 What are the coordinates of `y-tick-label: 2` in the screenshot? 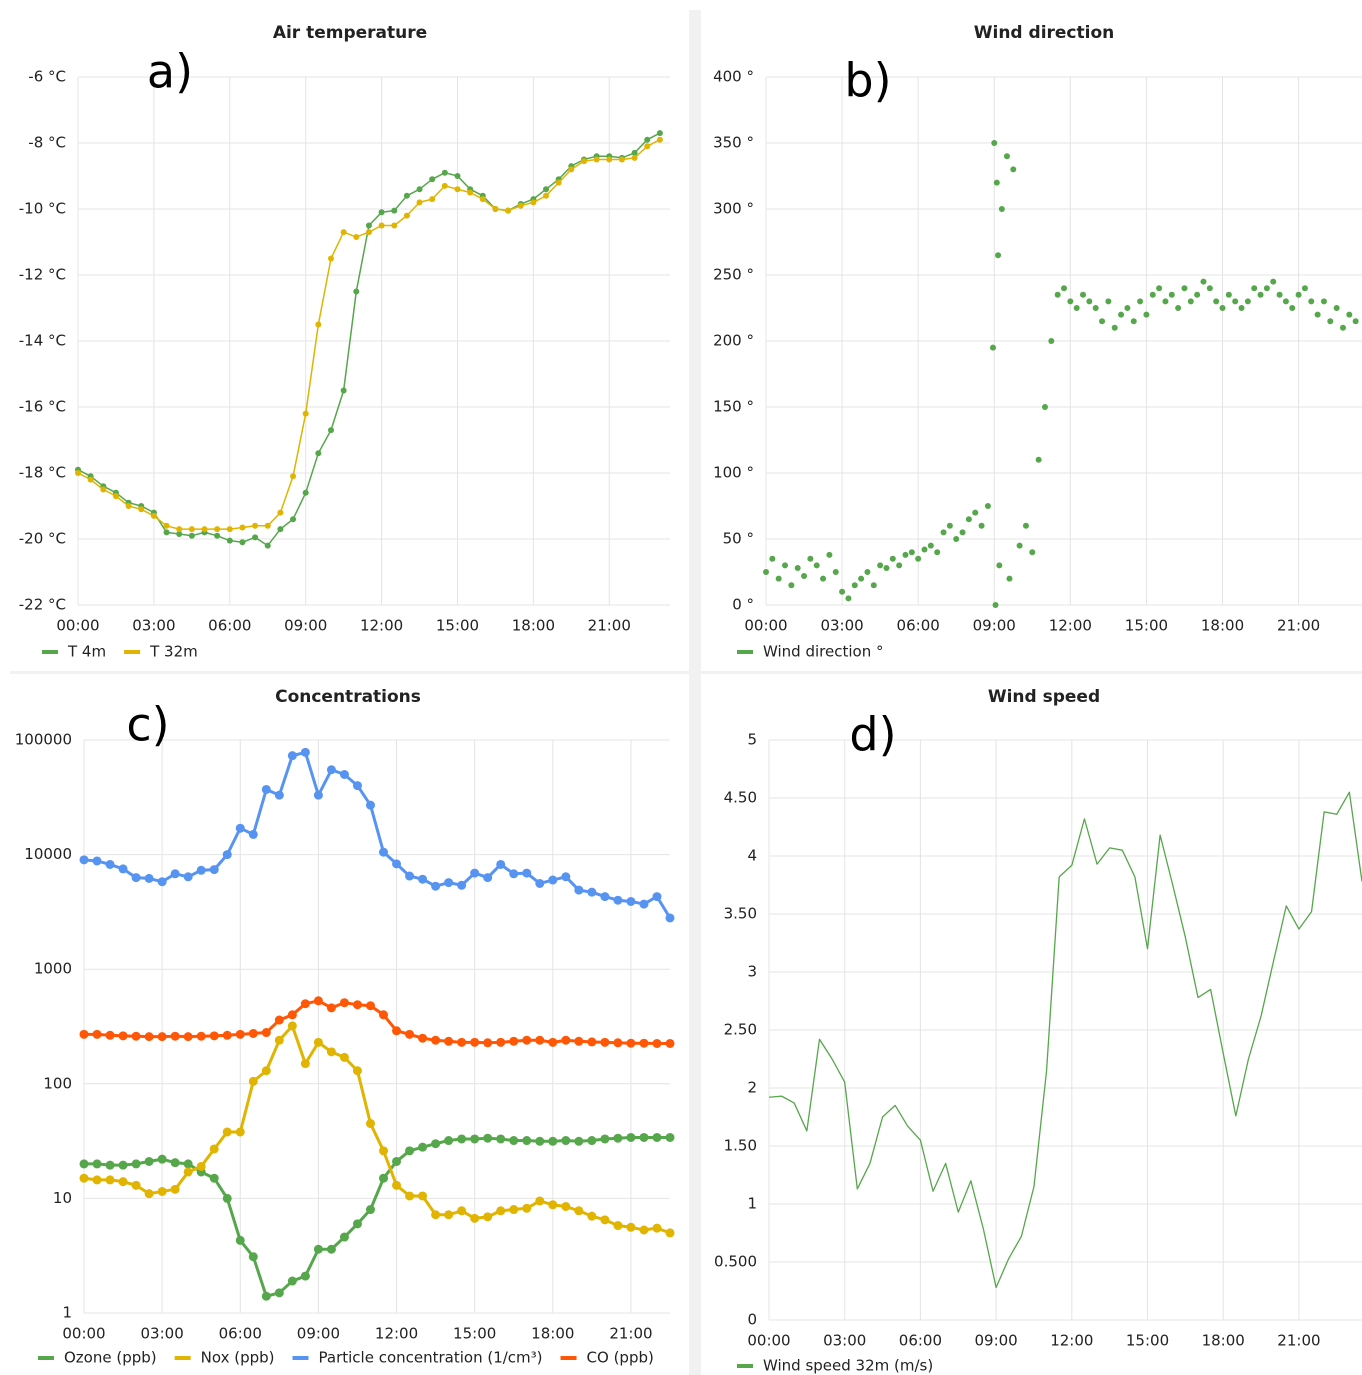 It's located at (752, 1088).